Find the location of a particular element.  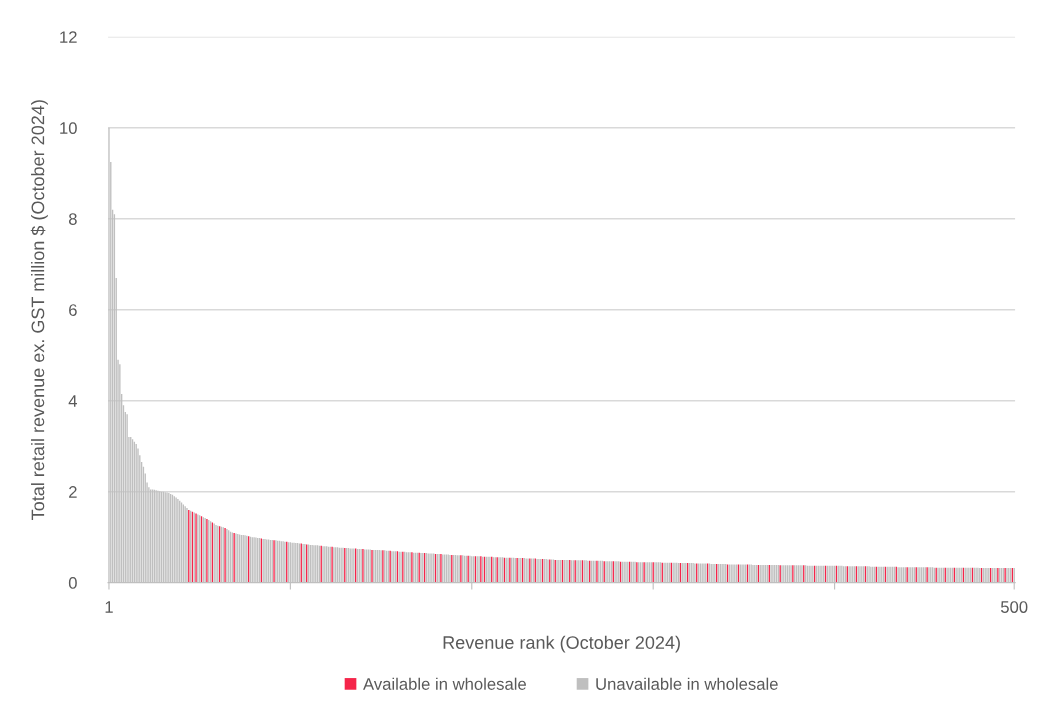

y-axis-title: Total retail revenue ex. GST million $ (October 2024) is located at coordinates (39, 310).